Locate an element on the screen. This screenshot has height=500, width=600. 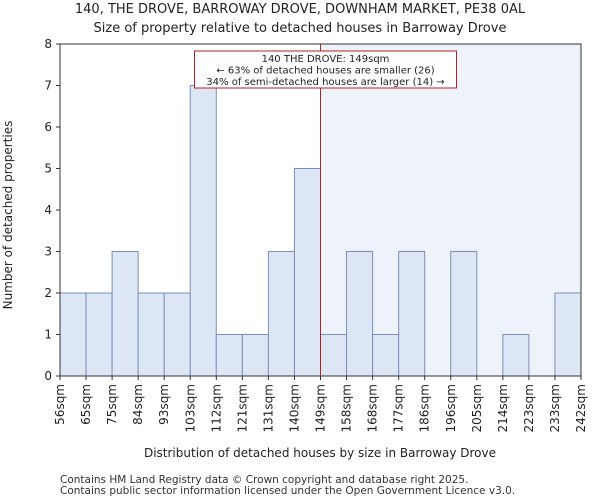
annotation-box is located at coordinates (325, 69).